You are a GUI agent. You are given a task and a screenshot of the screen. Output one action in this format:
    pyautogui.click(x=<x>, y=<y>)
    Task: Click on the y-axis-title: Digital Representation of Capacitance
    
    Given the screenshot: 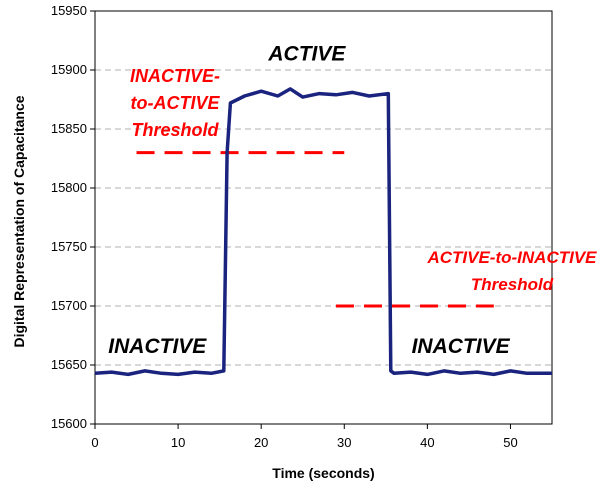 What is the action you would take?
    pyautogui.click(x=19, y=221)
    